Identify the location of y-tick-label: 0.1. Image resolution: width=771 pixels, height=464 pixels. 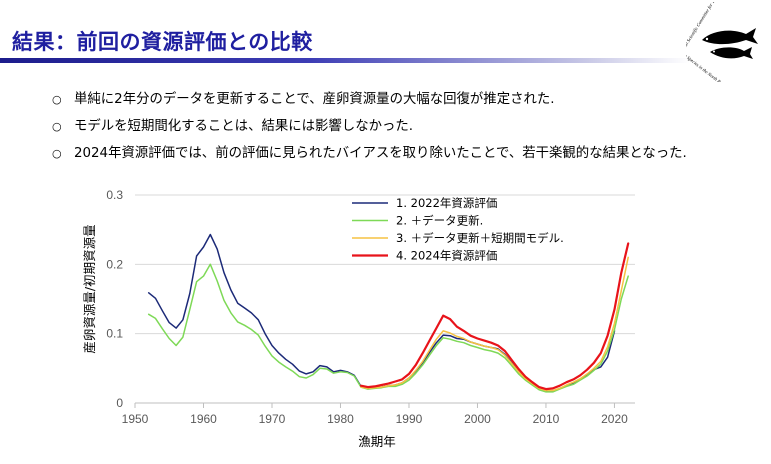
(114, 334).